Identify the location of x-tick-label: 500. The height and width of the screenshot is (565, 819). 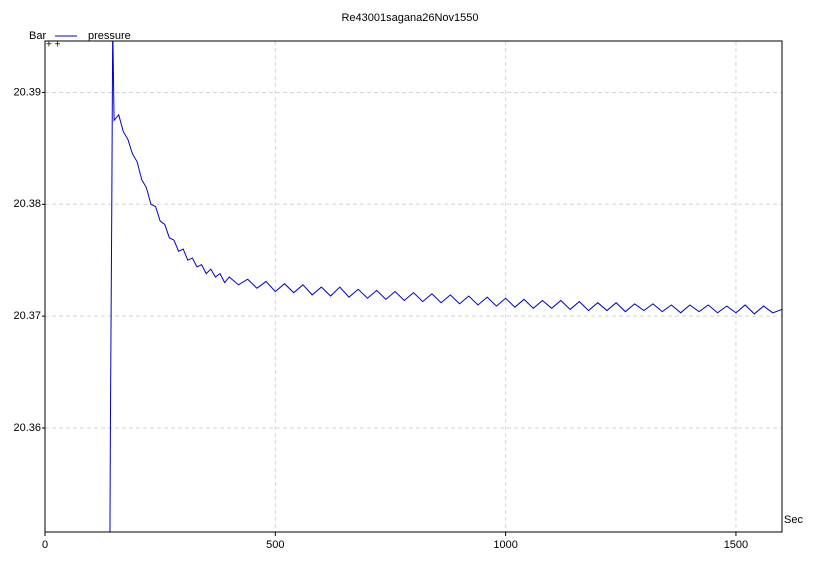
(275, 545).